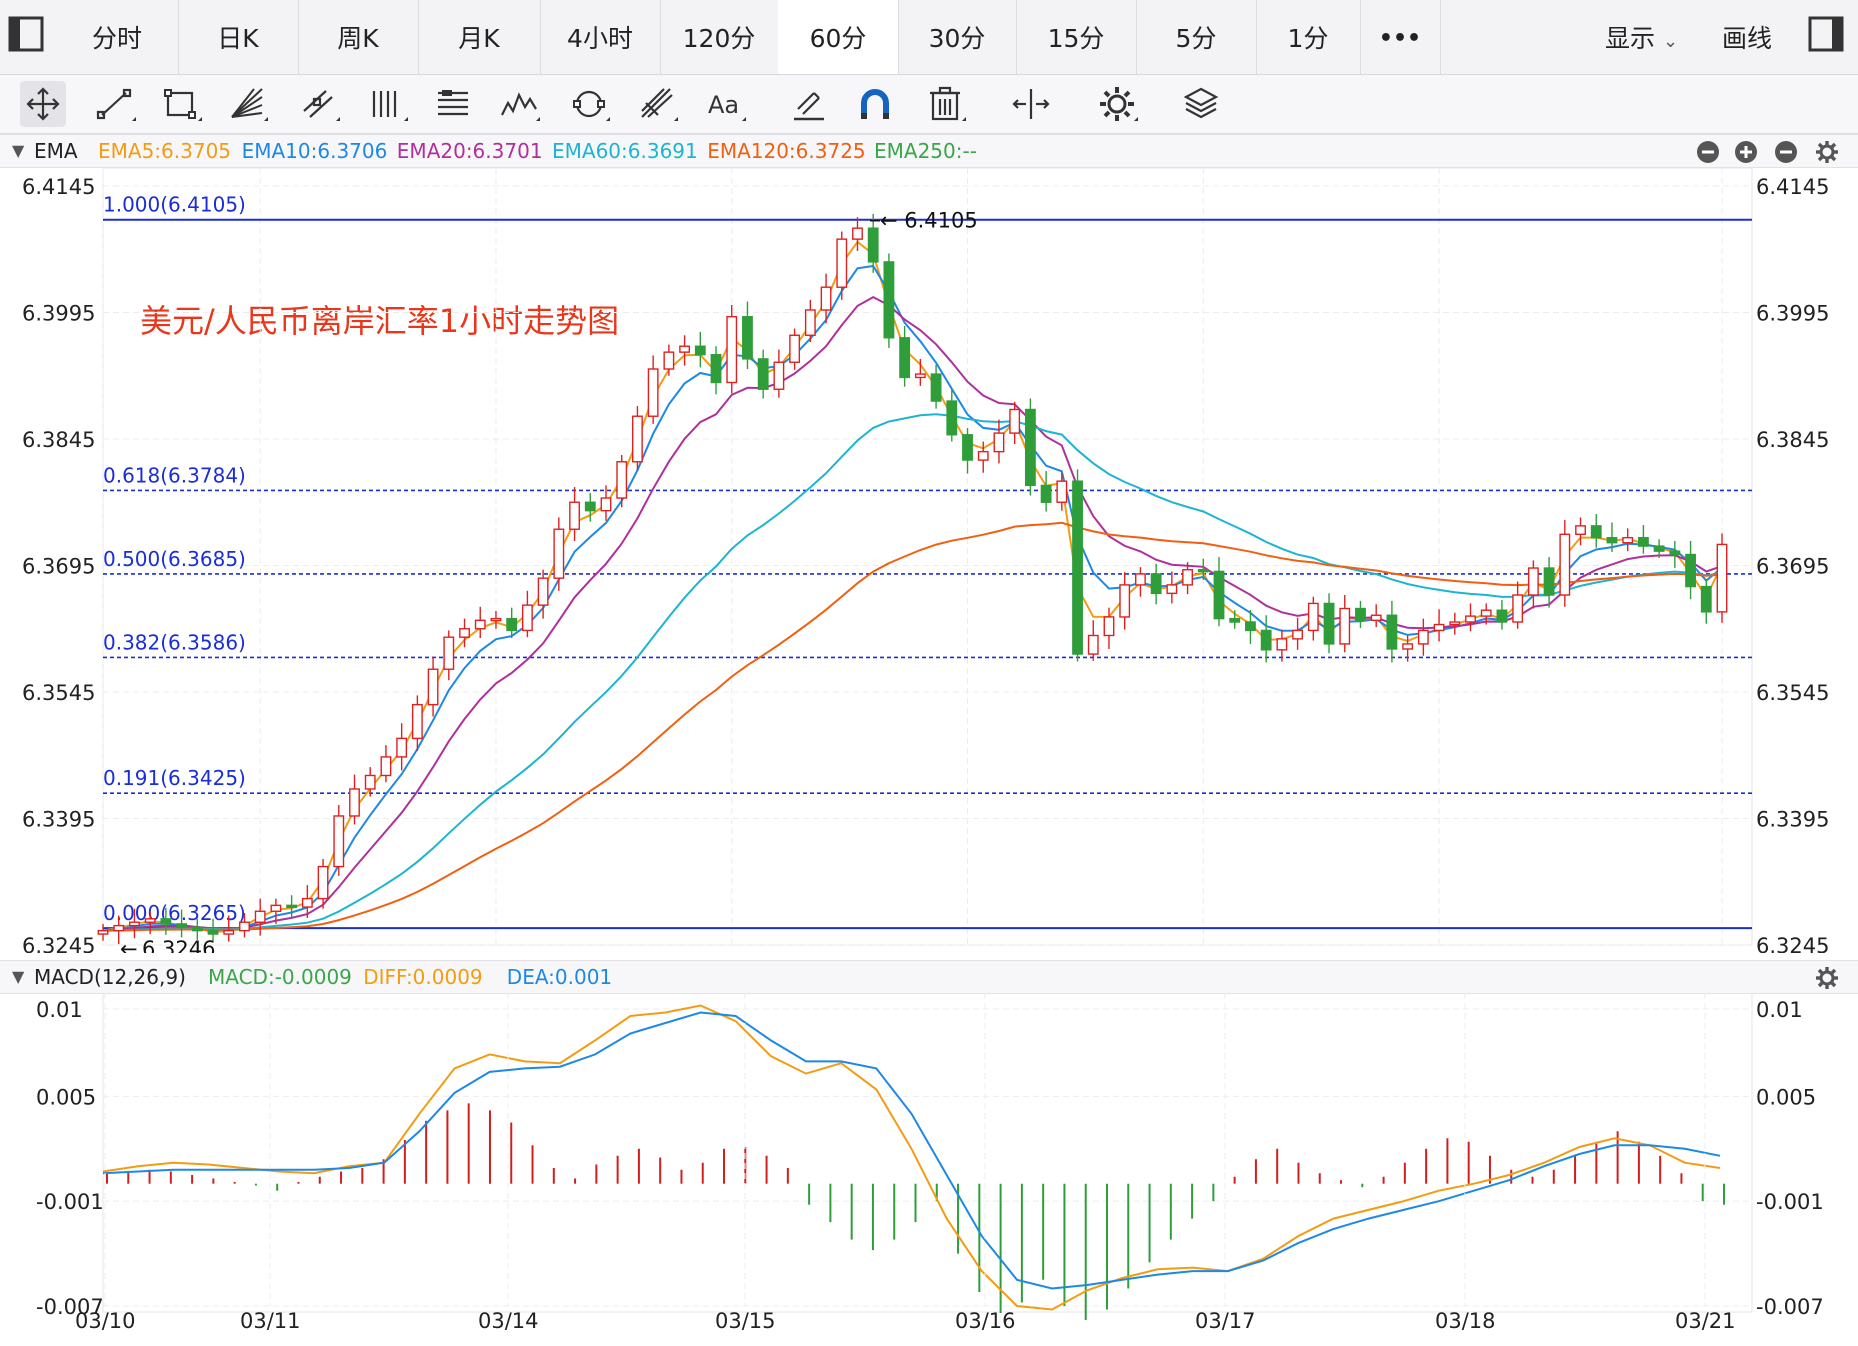  I want to click on period-tab: 5分, so click(1196, 37).